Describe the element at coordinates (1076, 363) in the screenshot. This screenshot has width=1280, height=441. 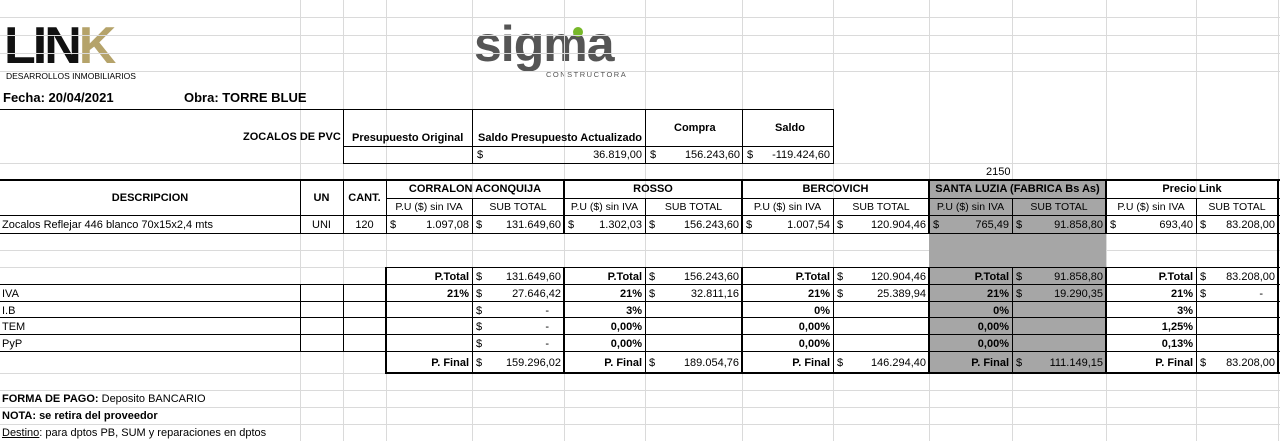
I see `pfinal-value: 111.149,15` at that location.